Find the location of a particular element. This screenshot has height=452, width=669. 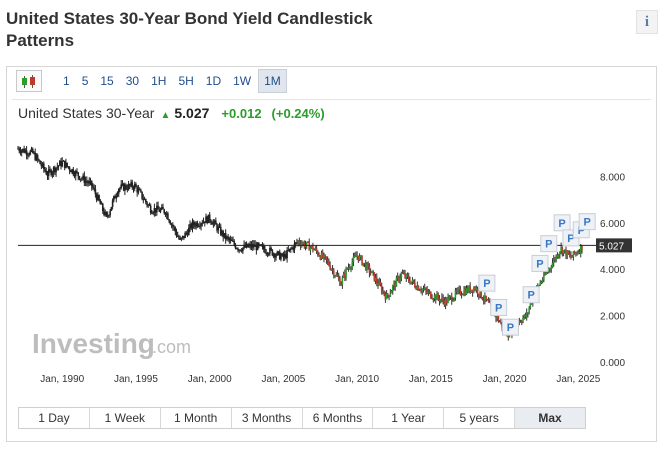

x-tick-label: Jan, 2005 is located at coordinates (283, 379).